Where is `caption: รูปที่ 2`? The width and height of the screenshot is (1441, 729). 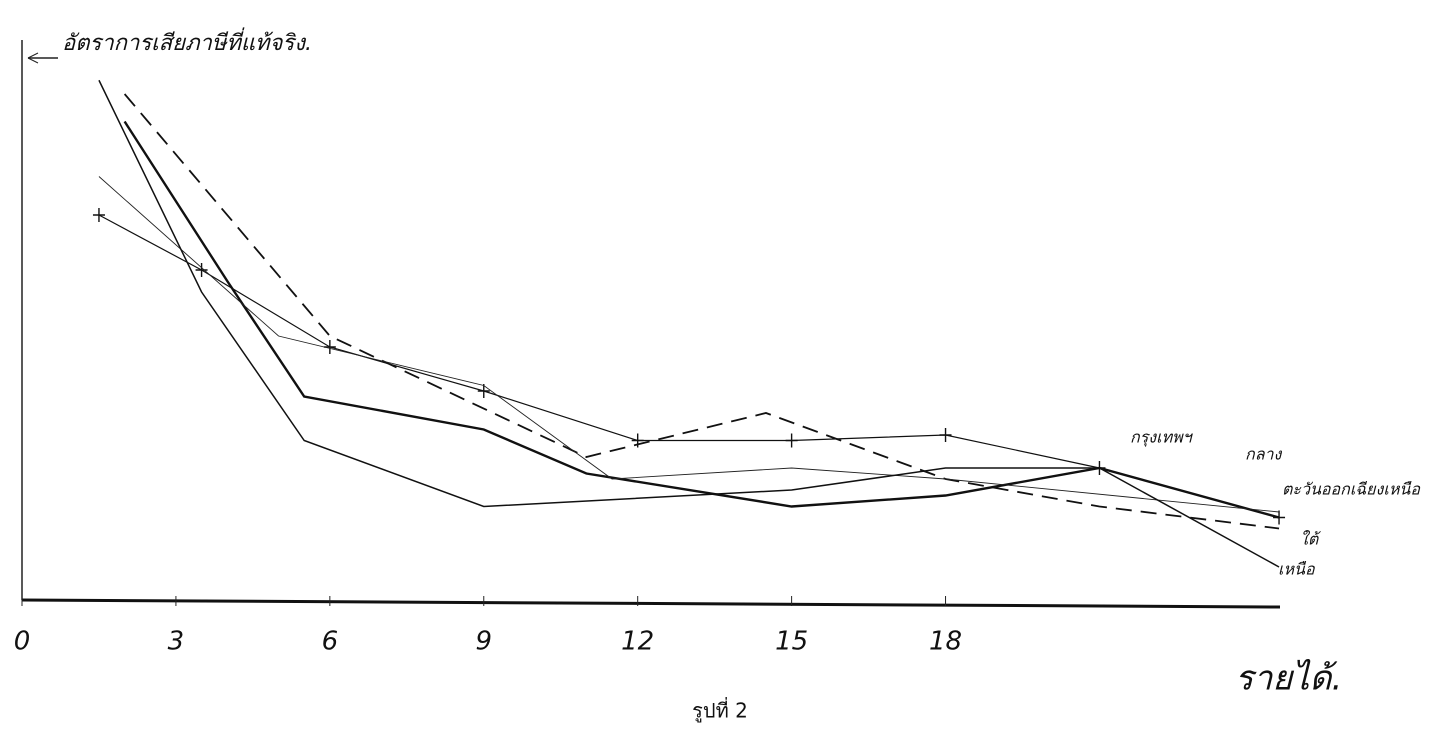
caption: รูปที่ 2 is located at coordinates (720, 710).